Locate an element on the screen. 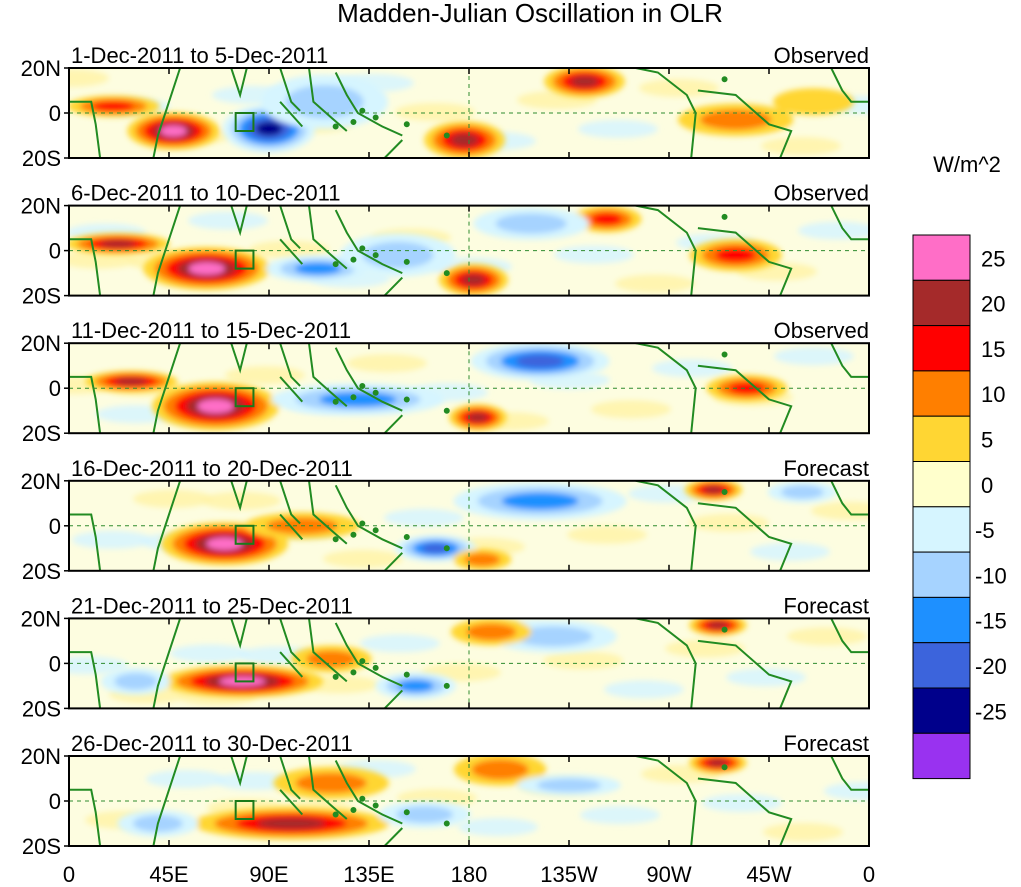 This screenshot has height=887, width=1021. legend-tick-label: 15 is located at coordinates (993, 349).